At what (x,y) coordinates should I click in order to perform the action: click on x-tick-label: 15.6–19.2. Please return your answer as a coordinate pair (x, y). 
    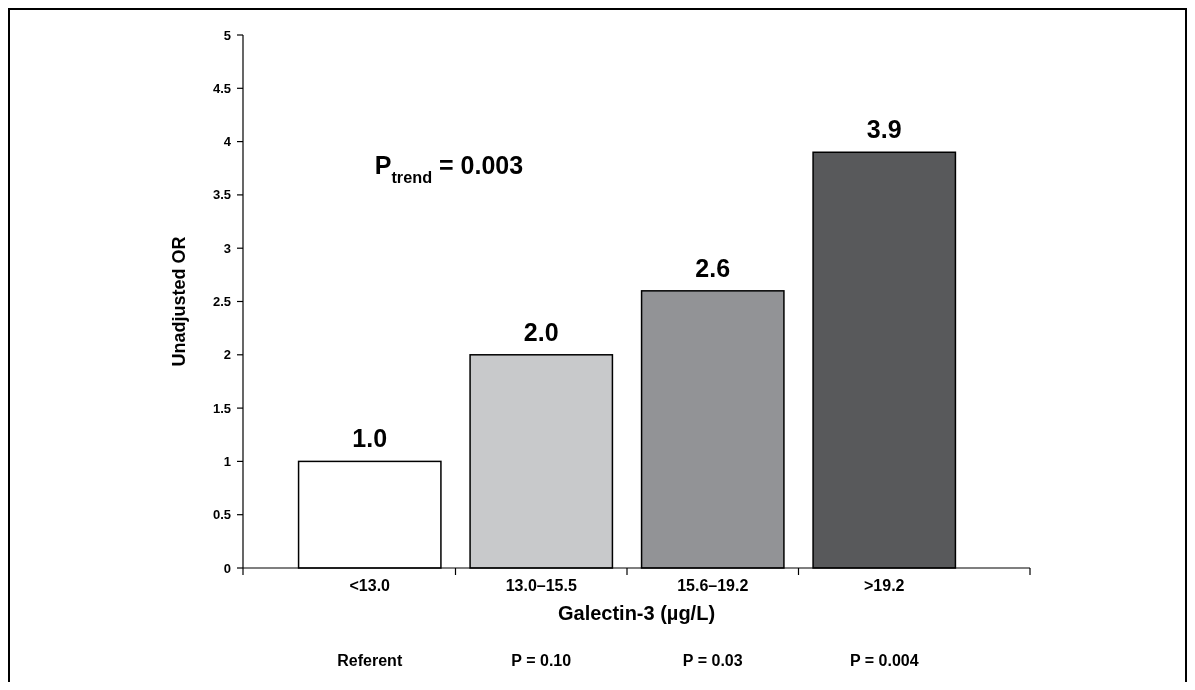
    Looking at the image, I should click on (713, 585).